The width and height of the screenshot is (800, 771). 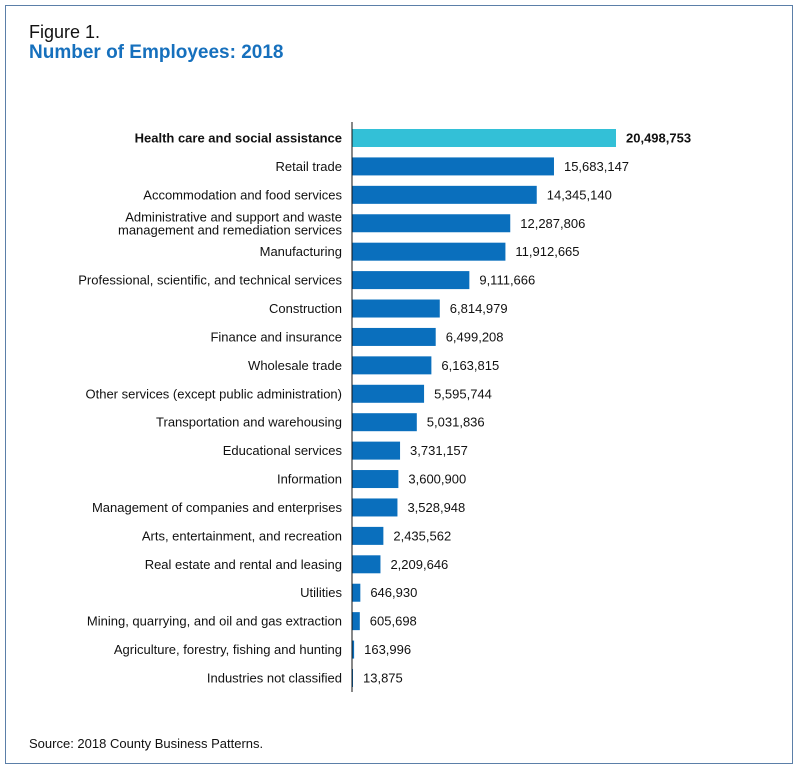 I want to click on source-note: Source: 2018 County Business Patterns., so click(x=146, y=743).